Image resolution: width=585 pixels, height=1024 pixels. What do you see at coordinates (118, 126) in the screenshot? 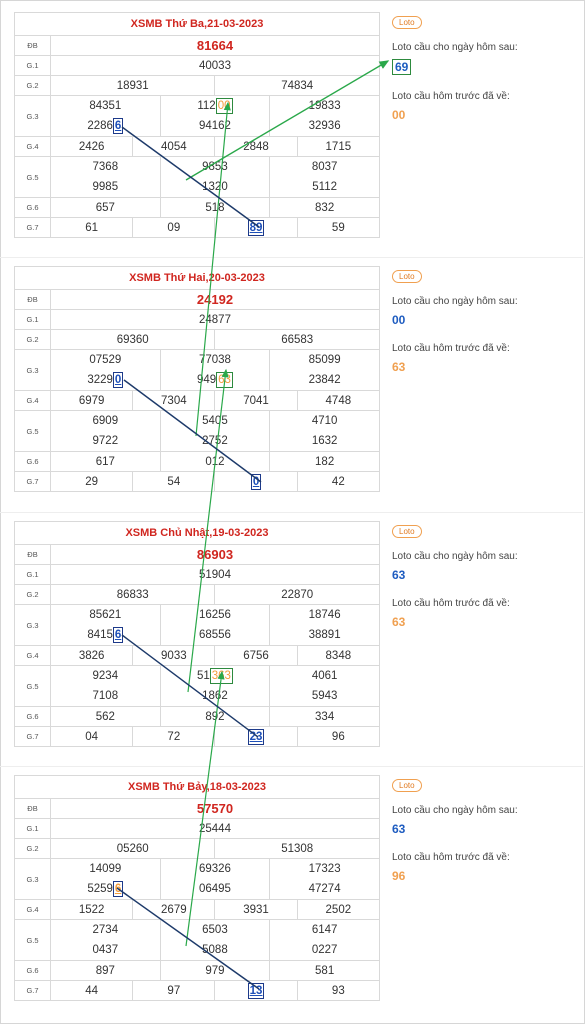
I see `highlight-digit-blue: 6` at bounding box center [118, 126].